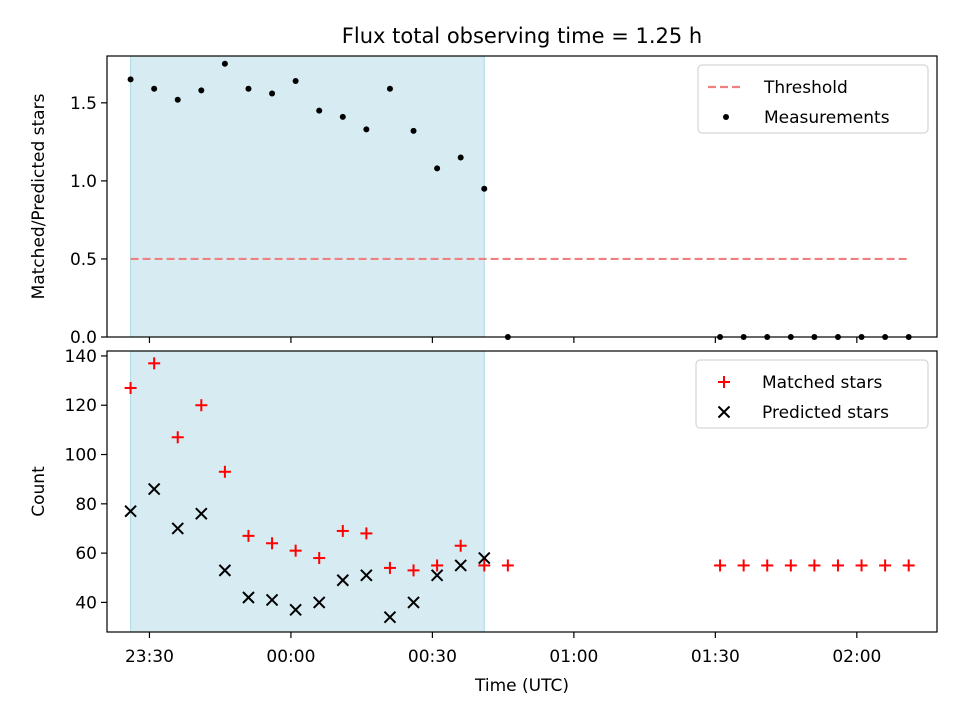  I want to click on legend-predicted-swatch, so click(724, 412).